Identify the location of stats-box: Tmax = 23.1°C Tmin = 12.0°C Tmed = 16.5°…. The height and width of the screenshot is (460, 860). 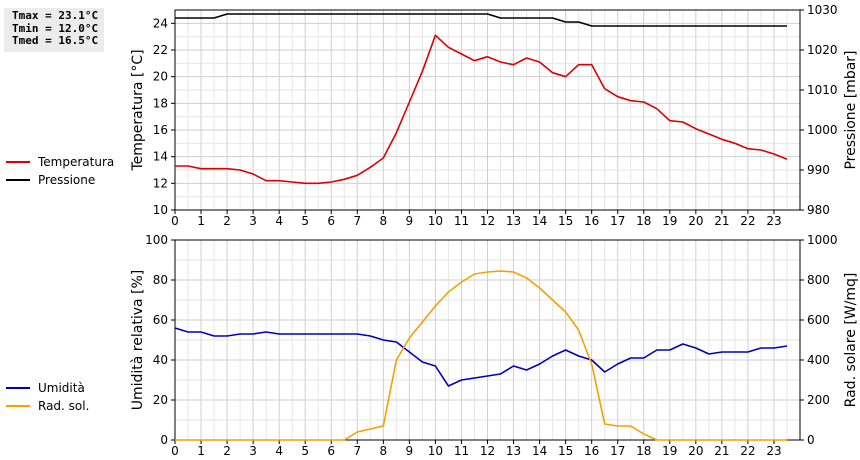
(54, 30).